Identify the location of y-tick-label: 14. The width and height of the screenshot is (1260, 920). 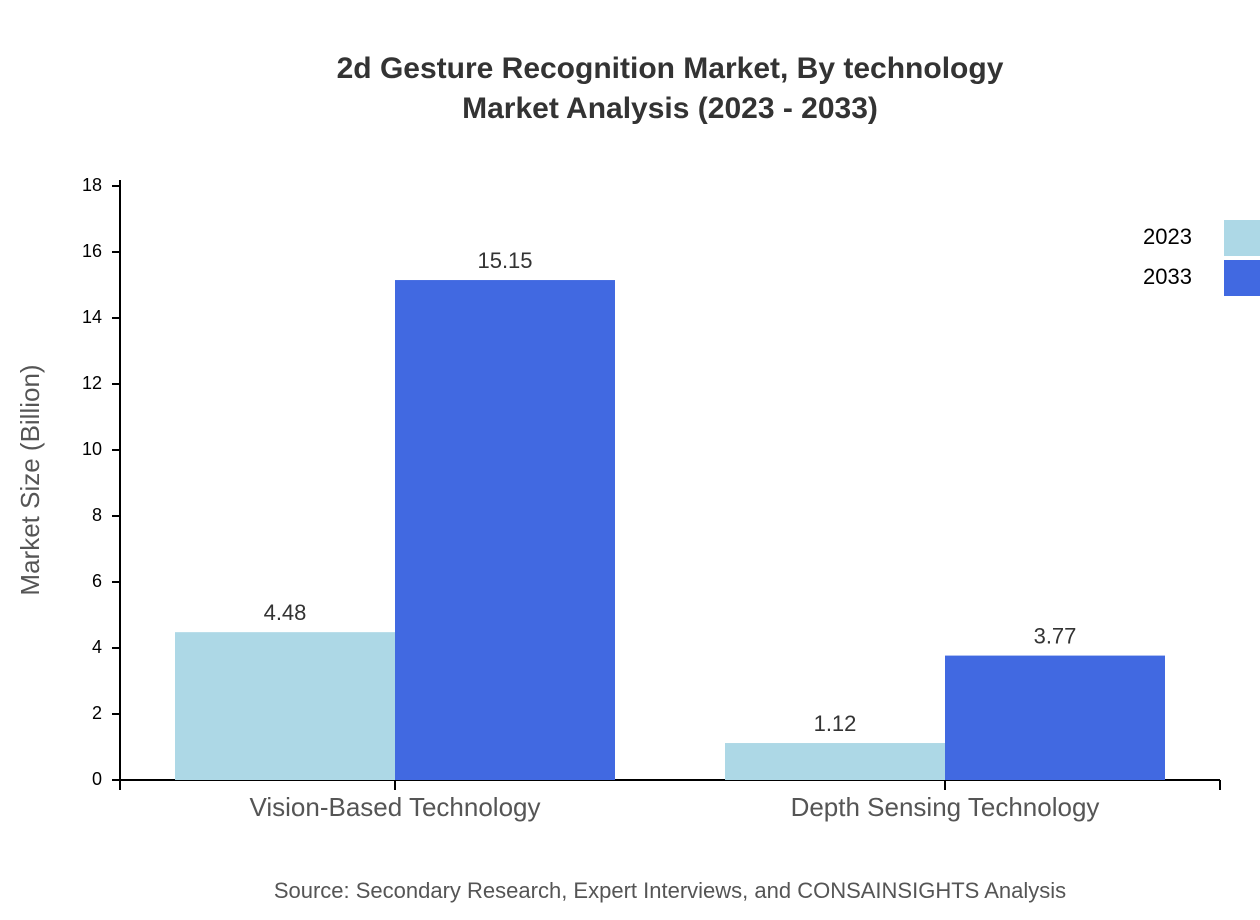
(92, 317).